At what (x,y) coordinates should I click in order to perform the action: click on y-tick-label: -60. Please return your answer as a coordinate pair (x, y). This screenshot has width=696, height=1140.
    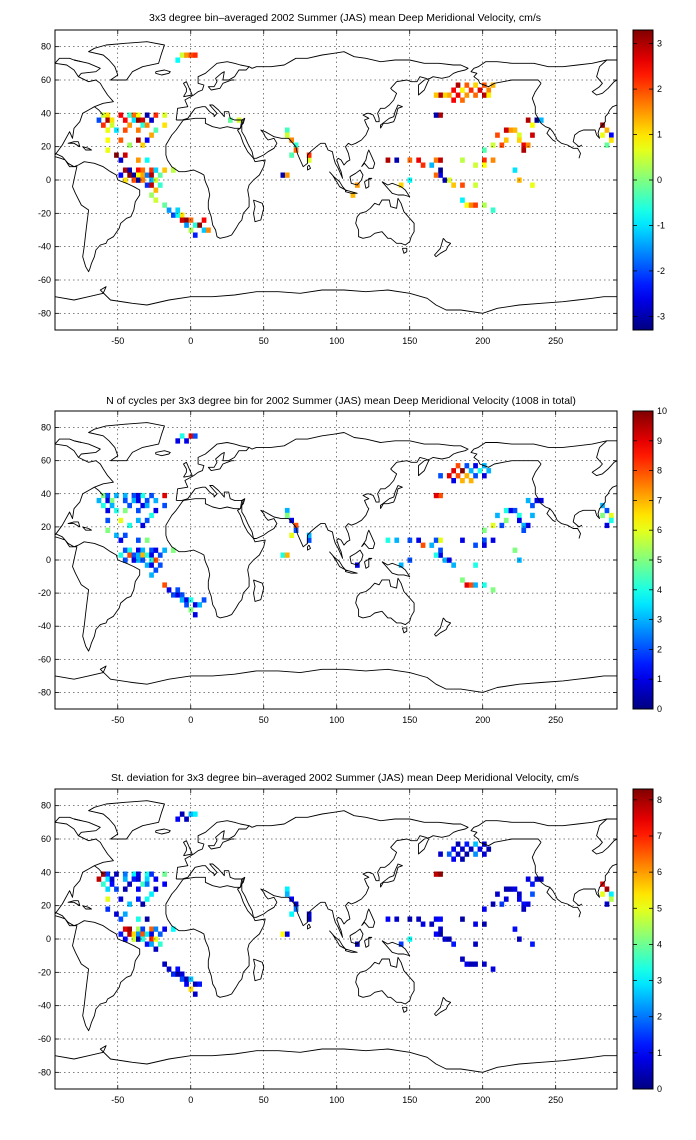
    Looking at the image, I should click on (44, 280).